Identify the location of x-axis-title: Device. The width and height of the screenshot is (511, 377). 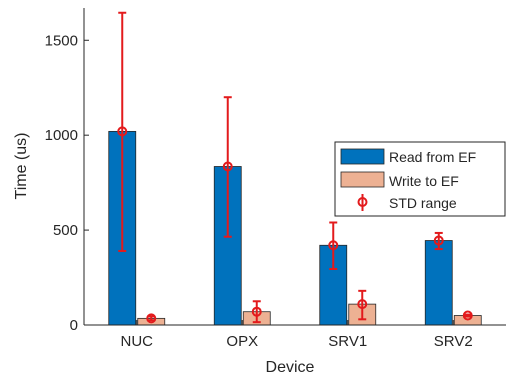
(290, 367).